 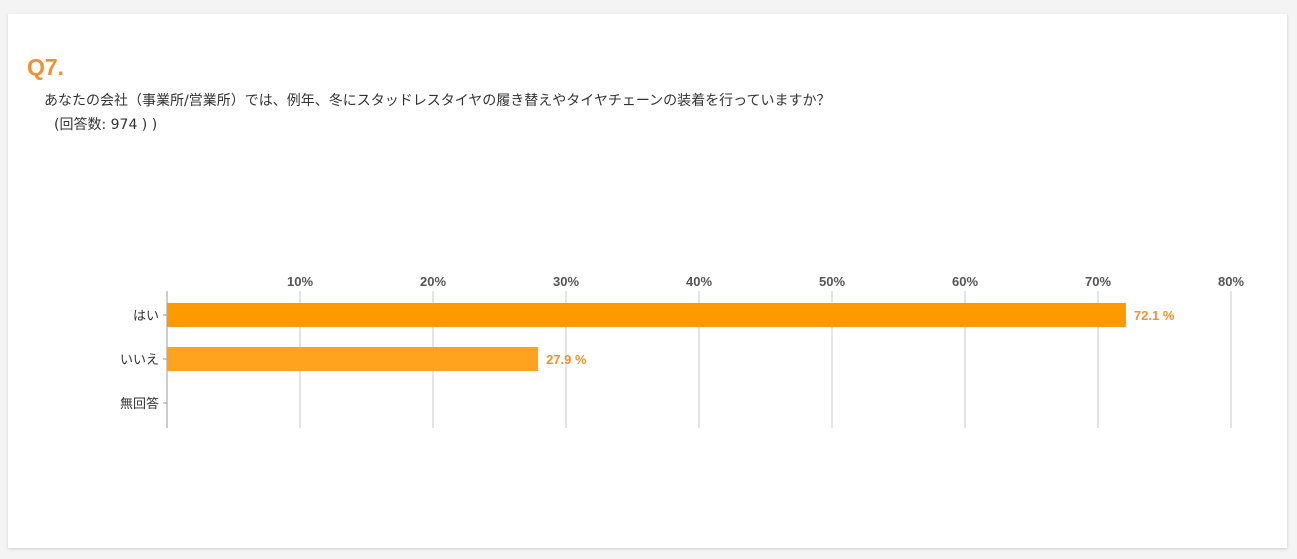 I want to click on x-tick-label: 30%, so click(x=566, y=281).